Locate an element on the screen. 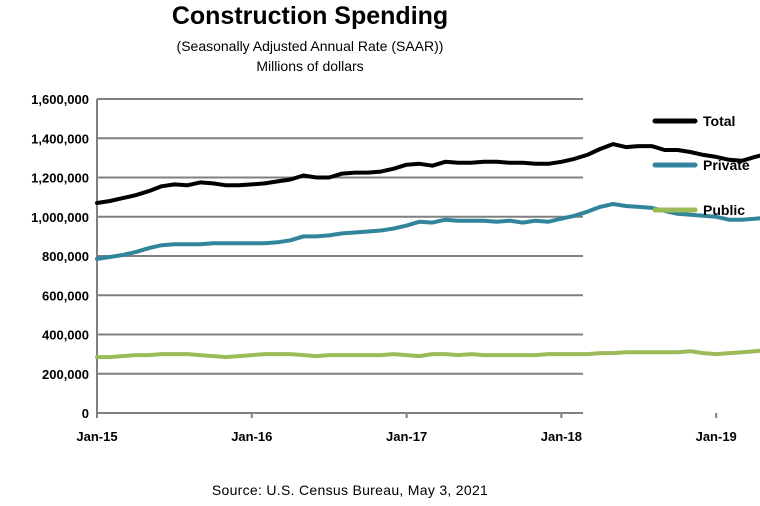 This screenshot has width=760, height=506. legend-label-public: Public is located at coordinates (724, 210).